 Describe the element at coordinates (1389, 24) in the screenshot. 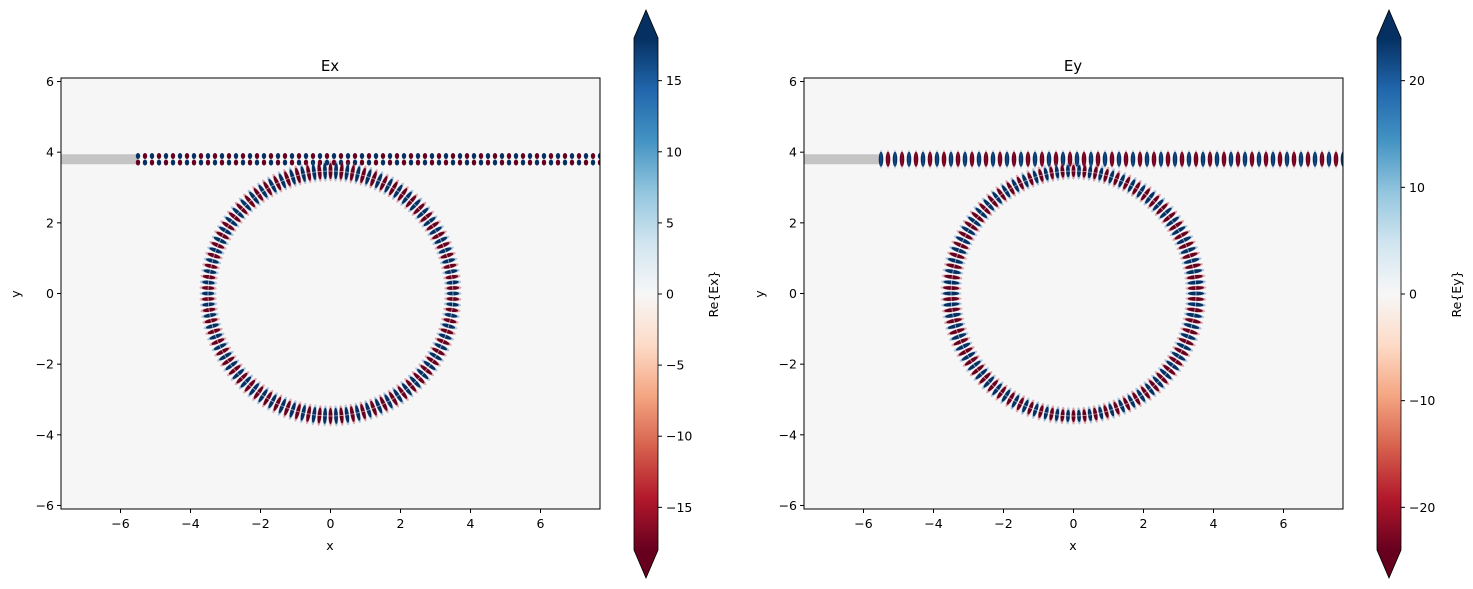

I see `ey-colorbar-extend-top` at that location.